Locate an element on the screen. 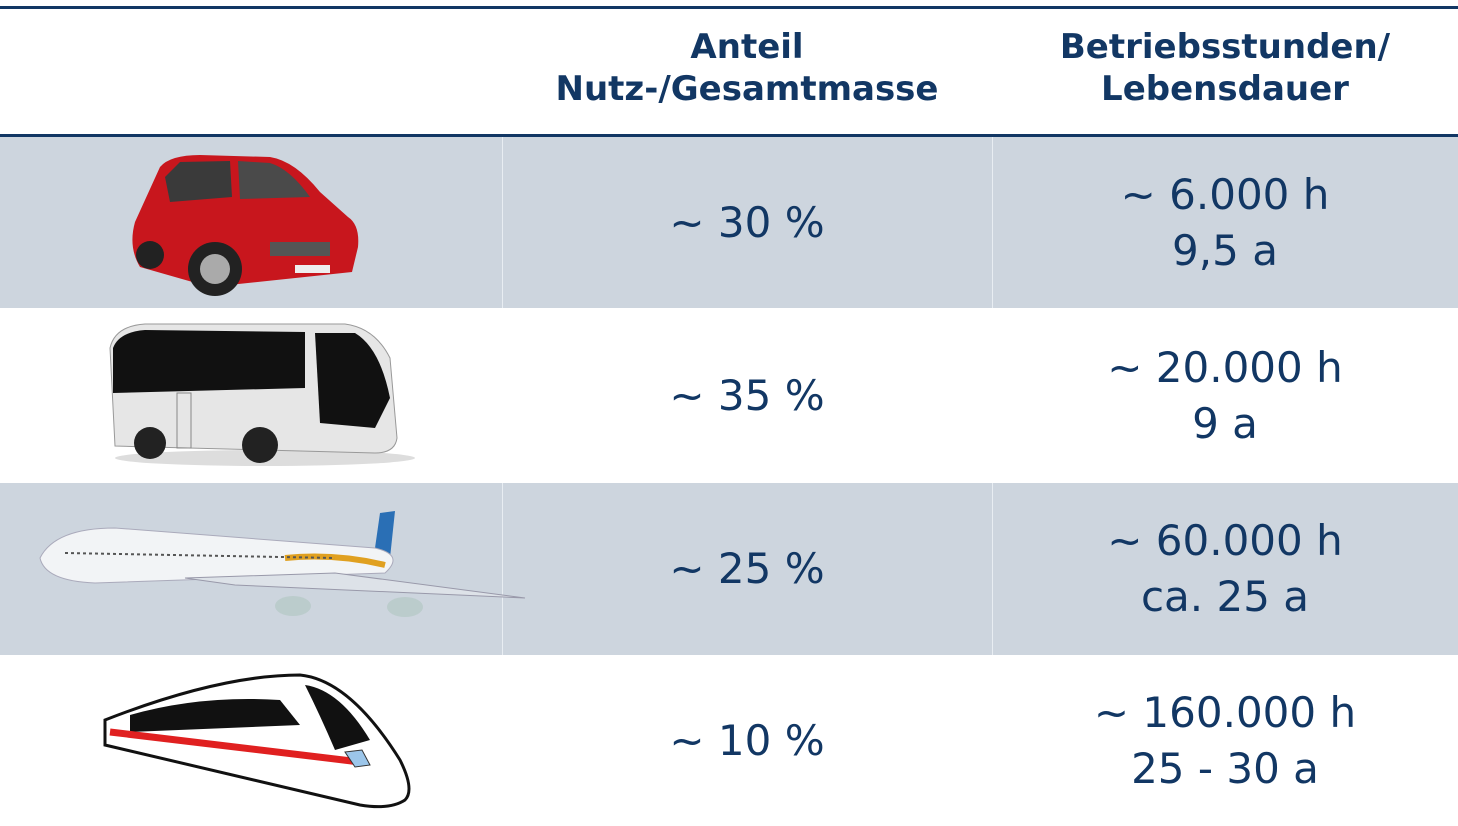 The width and height of the screenshot is (1458, 826). header-rule is located at coordinates (729, 135).